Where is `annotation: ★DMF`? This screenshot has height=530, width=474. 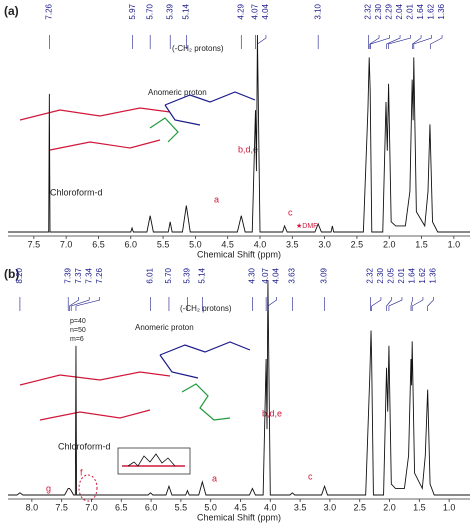
annotation: ★DMF is located at coordinates (306, 226).